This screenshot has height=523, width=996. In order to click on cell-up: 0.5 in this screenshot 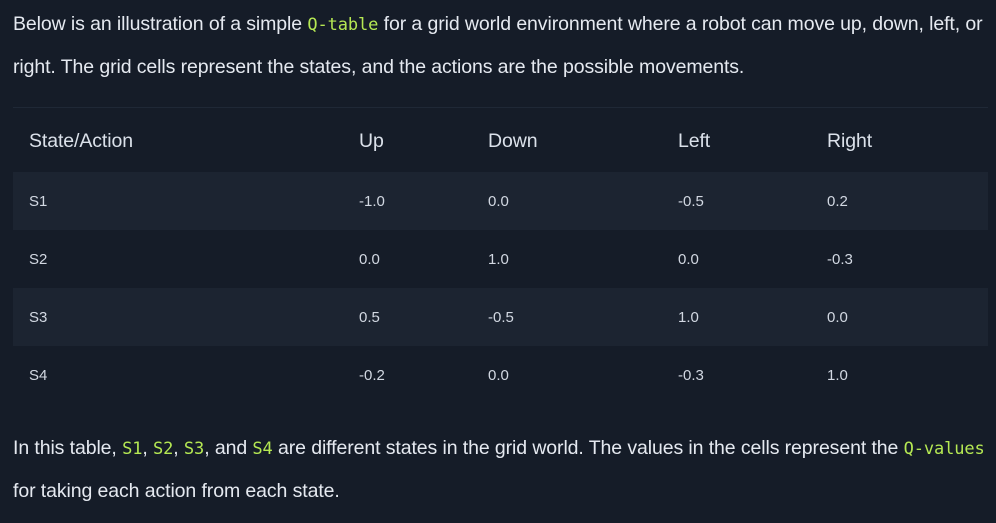, I will do `click(407, 317)`.